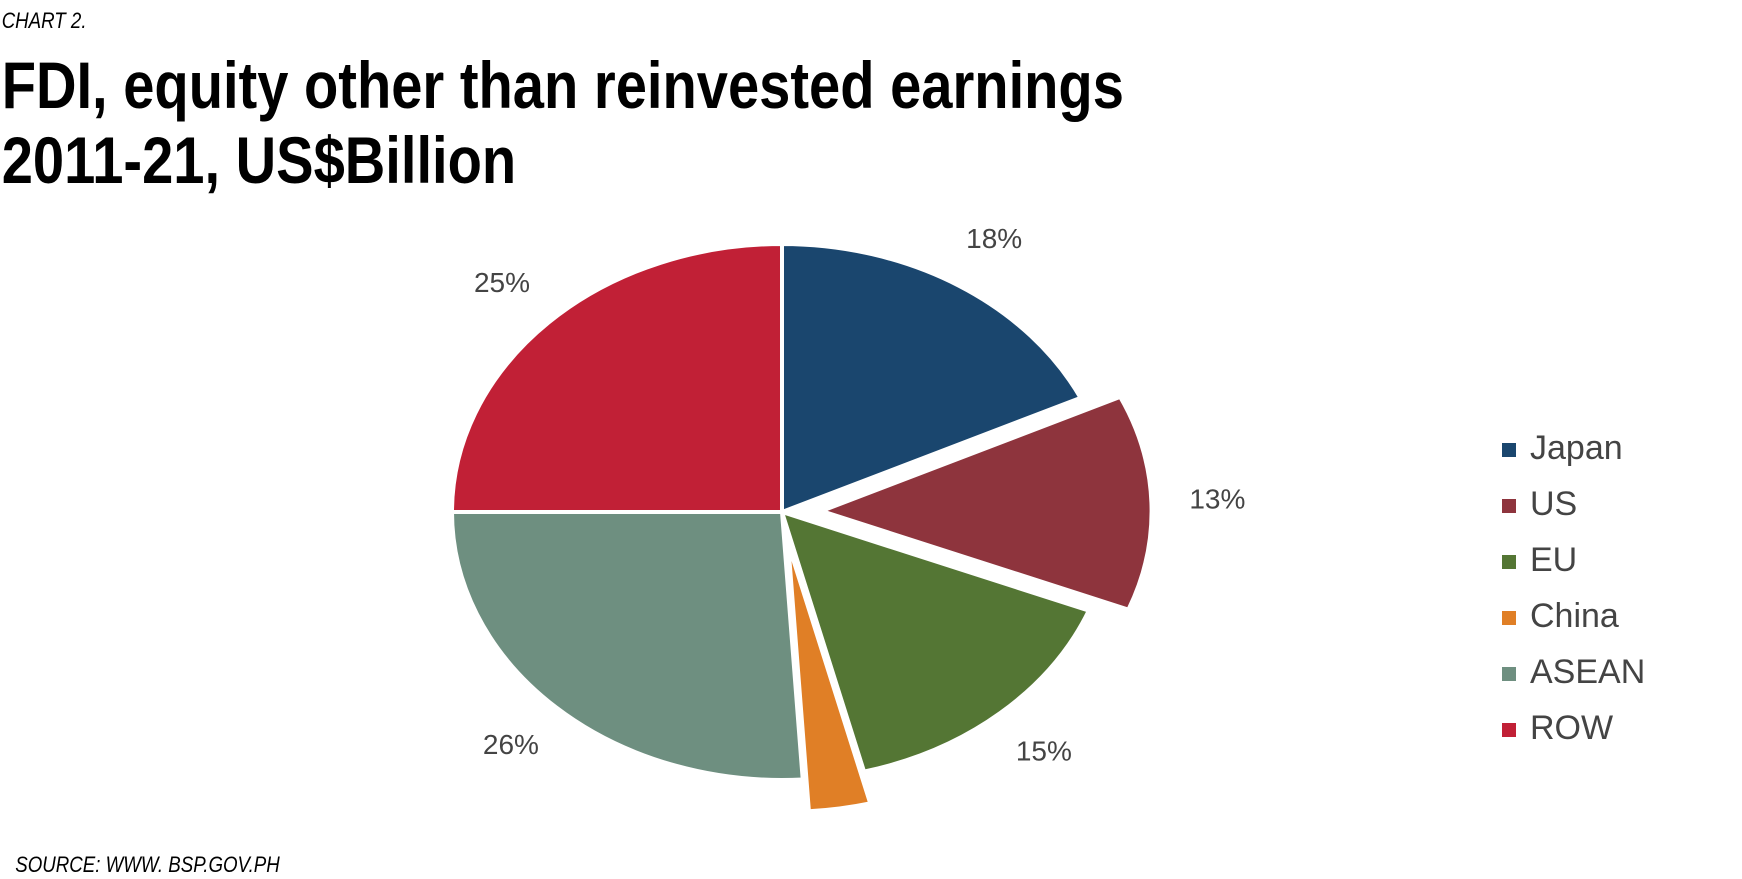  What do you see at coordinates (502, 282) in the screenshot?
I see `slice-label: 25%` at bounding box center [502, 282].